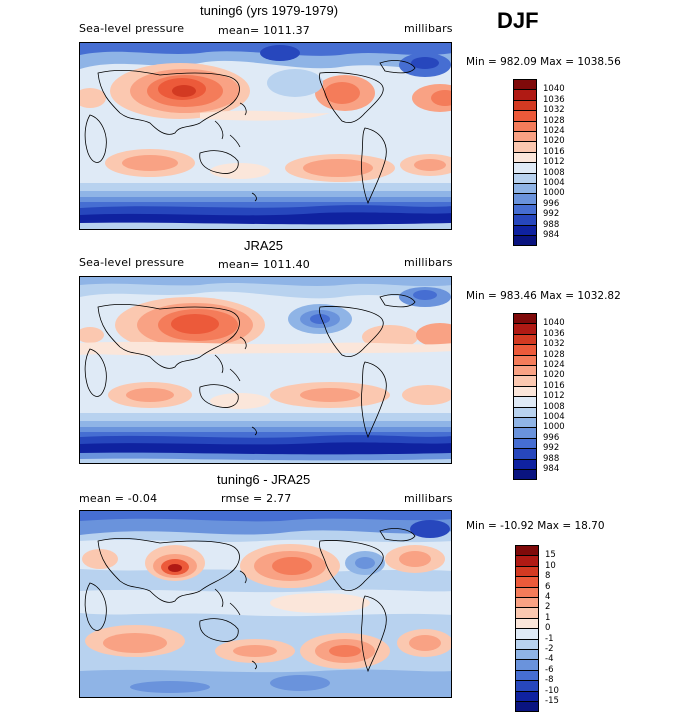 This screenshot has width=700, height=712. I want to click on panel-2-units-label: millibars, so click(428, 262).